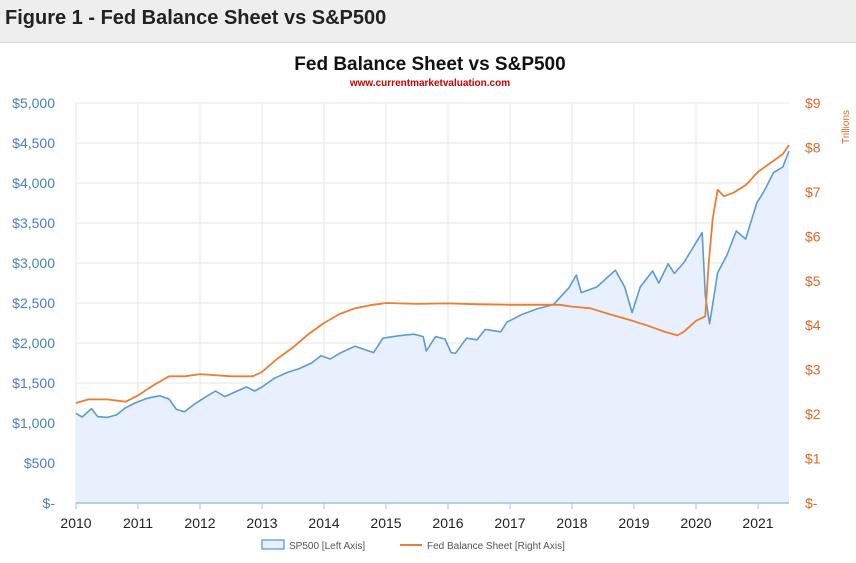 The height and width of the screenshot is (563, 856). Describe the element at coordinates (496, 546) in the screenshot. I see `legend-fed-label: Fed Balance Sheet [Right Axis]` at that location.